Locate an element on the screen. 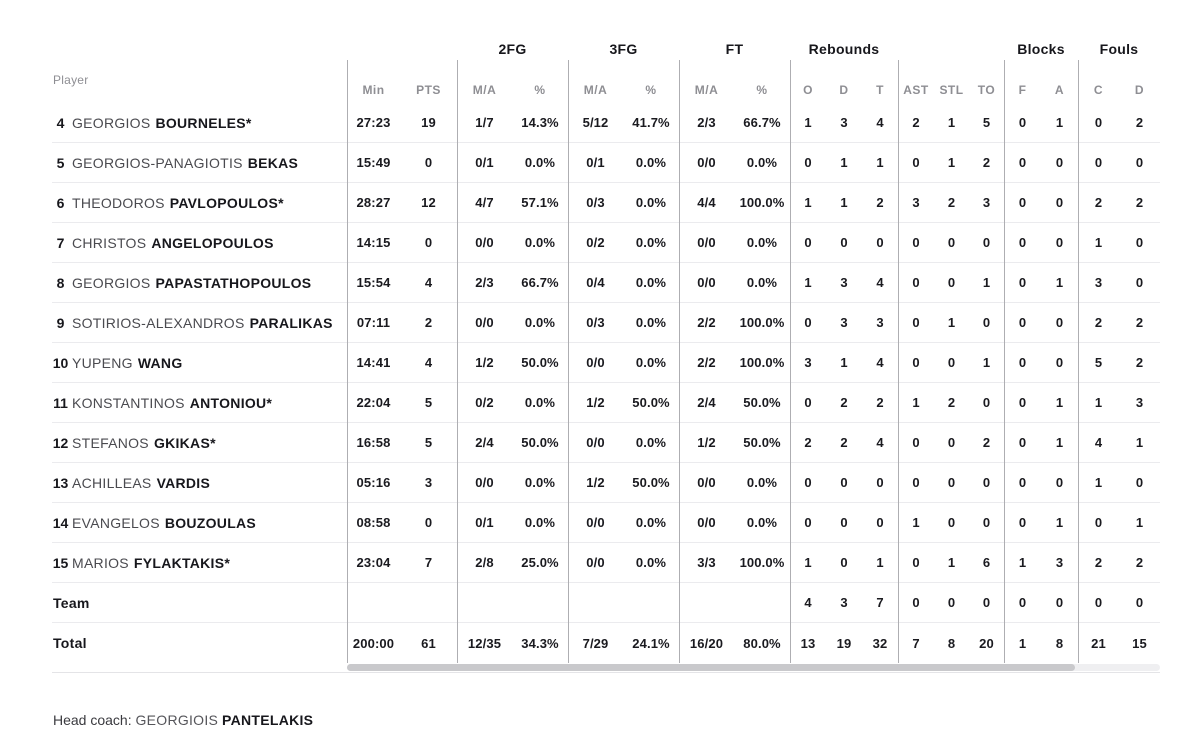 This screenshot has width=1195, height=754. col-header-stl: STL is located at coordinates (951, 90).